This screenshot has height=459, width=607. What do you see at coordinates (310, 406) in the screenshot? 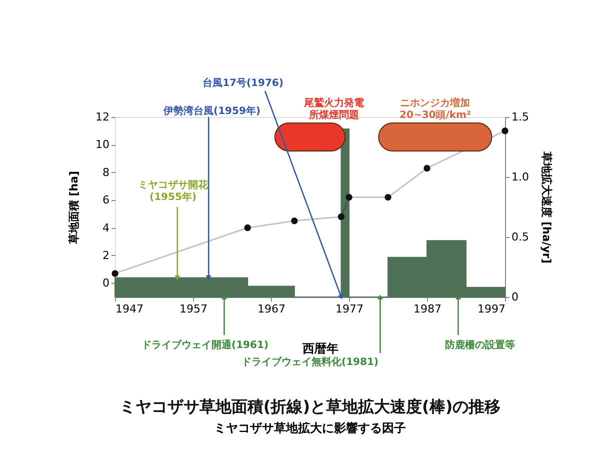
I see `text: ミヤコザサ草地面積(折線)と草地拡大速度(棒)の推移` at bounding box center [310, 406].